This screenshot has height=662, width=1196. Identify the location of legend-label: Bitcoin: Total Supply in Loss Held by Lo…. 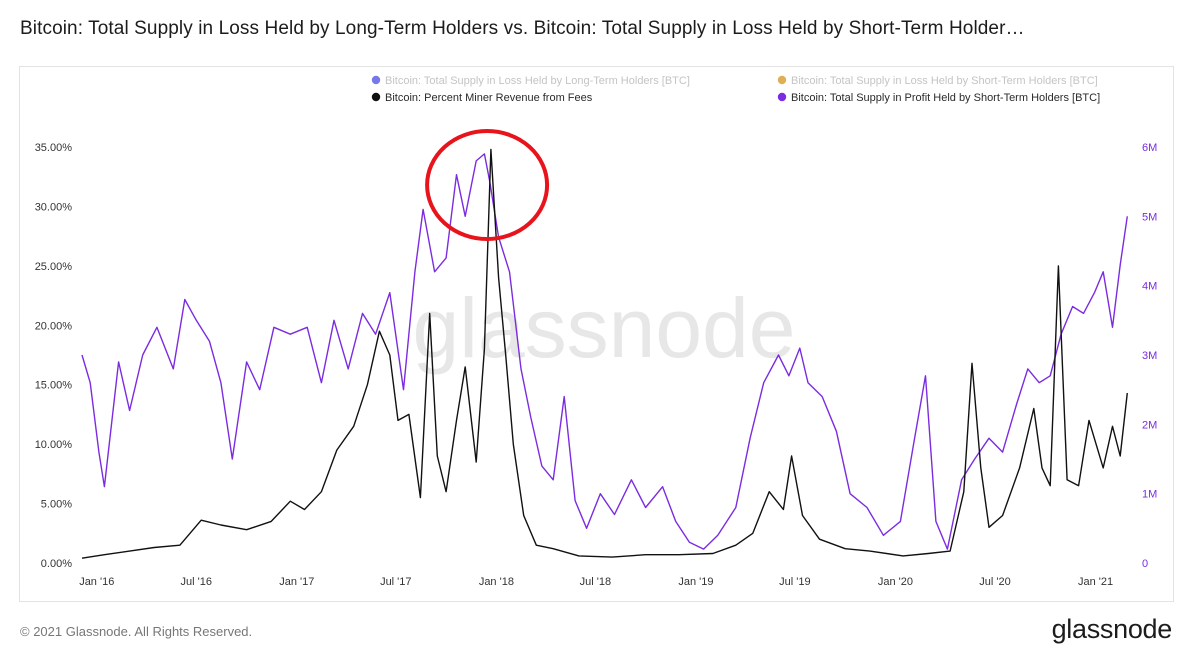
(537, 81).